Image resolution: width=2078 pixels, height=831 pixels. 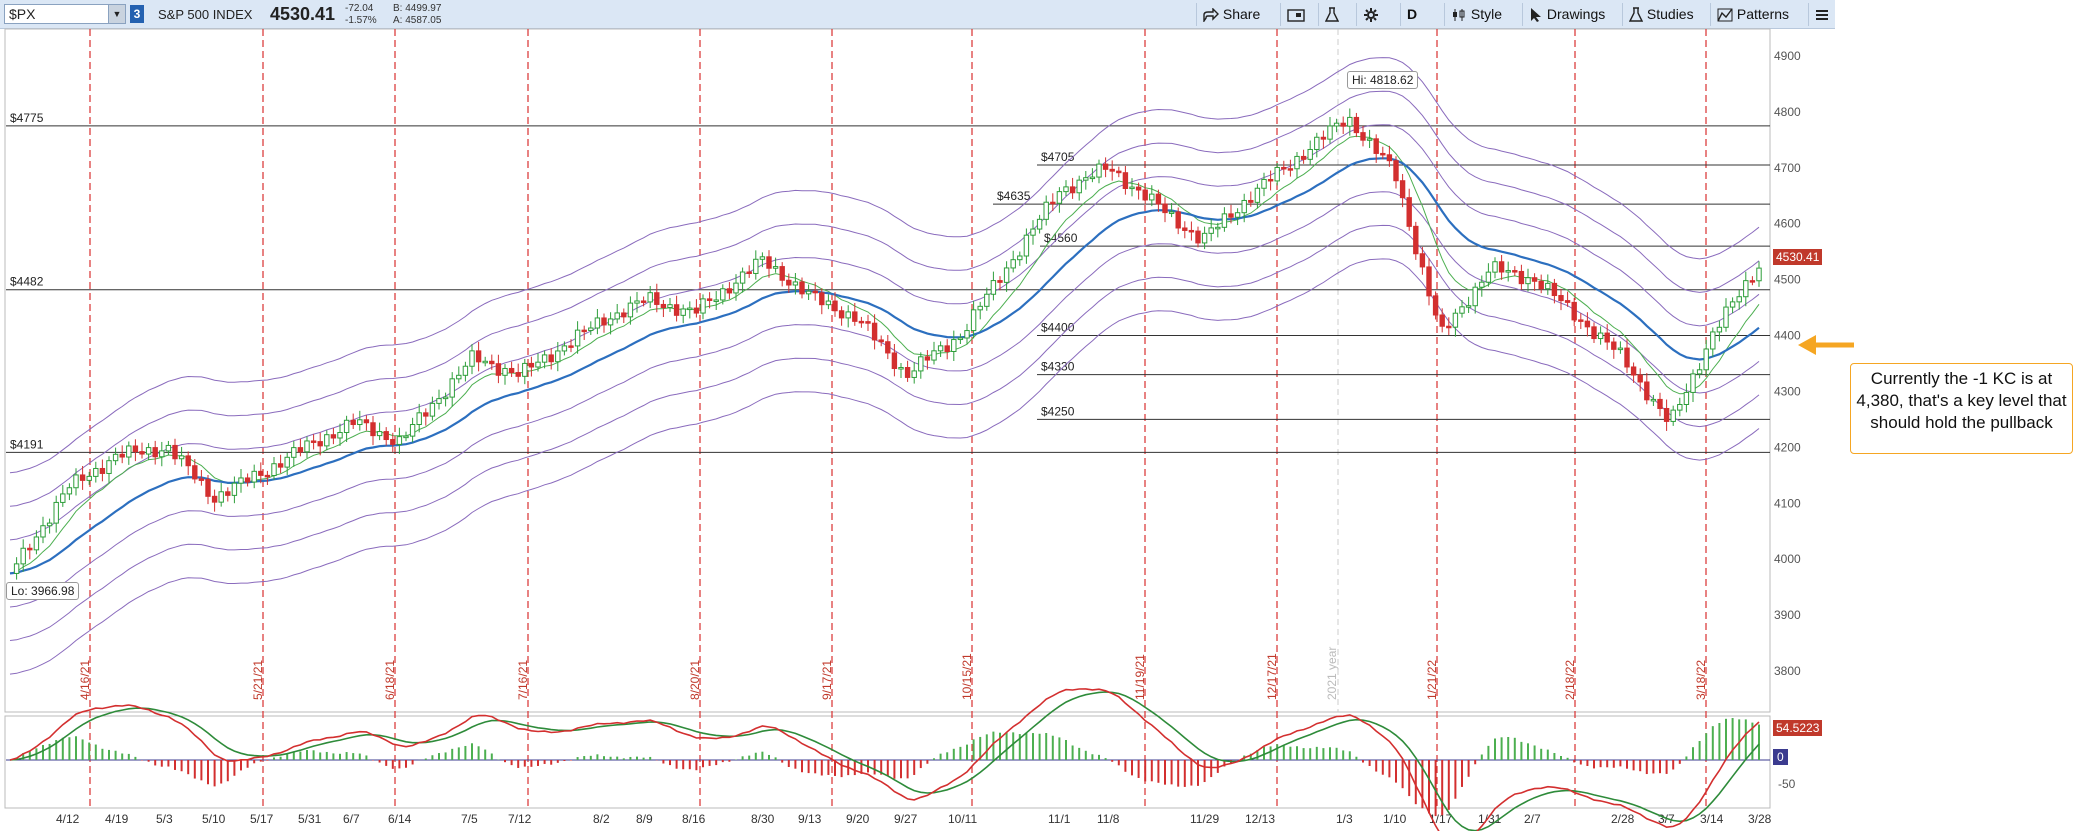 What do you see at coordinates (469, 819) in the screenshot?
I see `date-axis-label: 7/5` at bounding box center [469, 819].